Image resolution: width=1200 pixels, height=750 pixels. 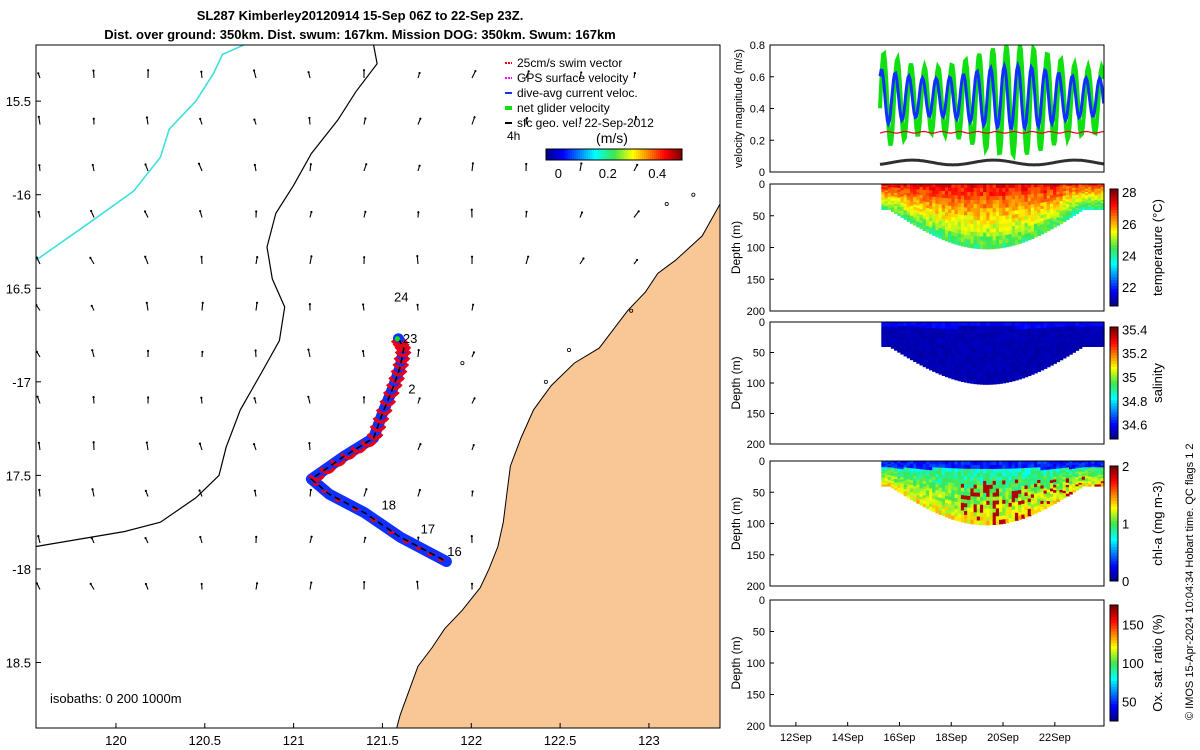 What do you see at coordinates (1114, 362) in the screenshot?
I see `salinity-section-colorbar-cell` at bounding box center [1114, 362].